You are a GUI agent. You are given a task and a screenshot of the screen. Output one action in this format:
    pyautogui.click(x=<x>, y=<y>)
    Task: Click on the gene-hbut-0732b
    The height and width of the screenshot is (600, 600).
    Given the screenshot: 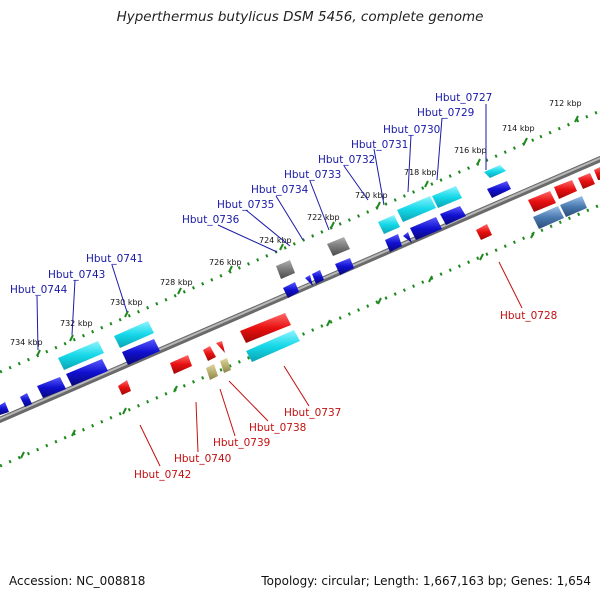 What is the action you would take?
    pyautogui.click(x=393, y=243)
    